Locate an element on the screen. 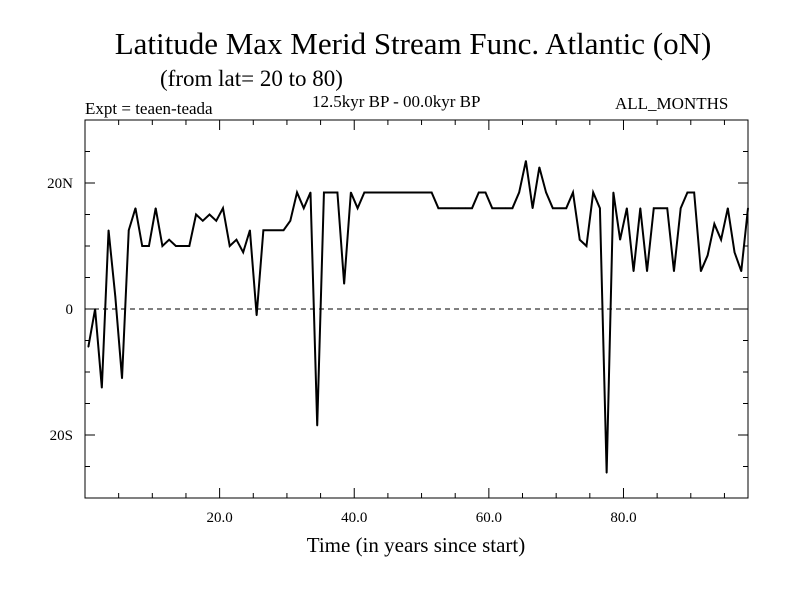 Image resolution: width=800 pixels, height=600 pixels. y-tick-label: 20S is located at coordinates (61, 436).